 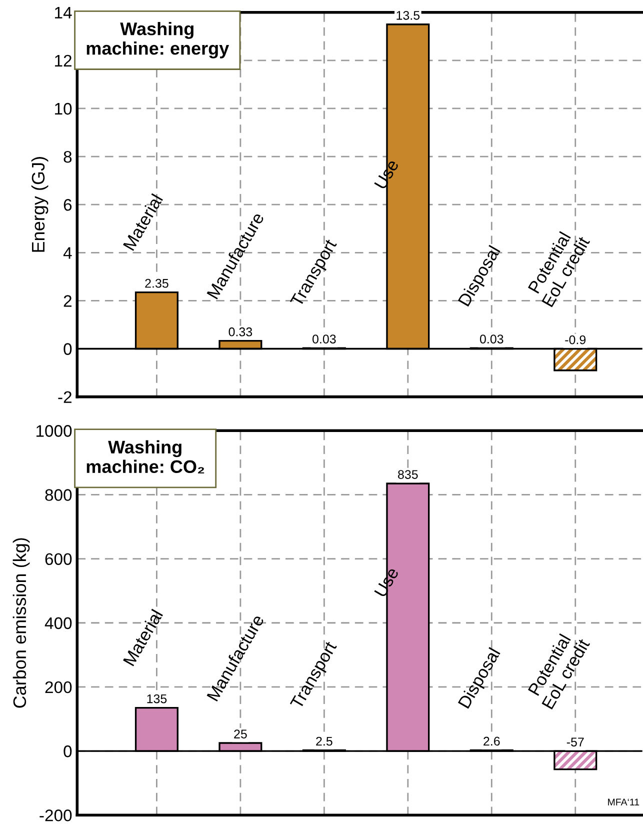 What do you see at coordinates (408, 474) in the screenshot?
I see `data-label: 835` at bounding box center [408, 474].